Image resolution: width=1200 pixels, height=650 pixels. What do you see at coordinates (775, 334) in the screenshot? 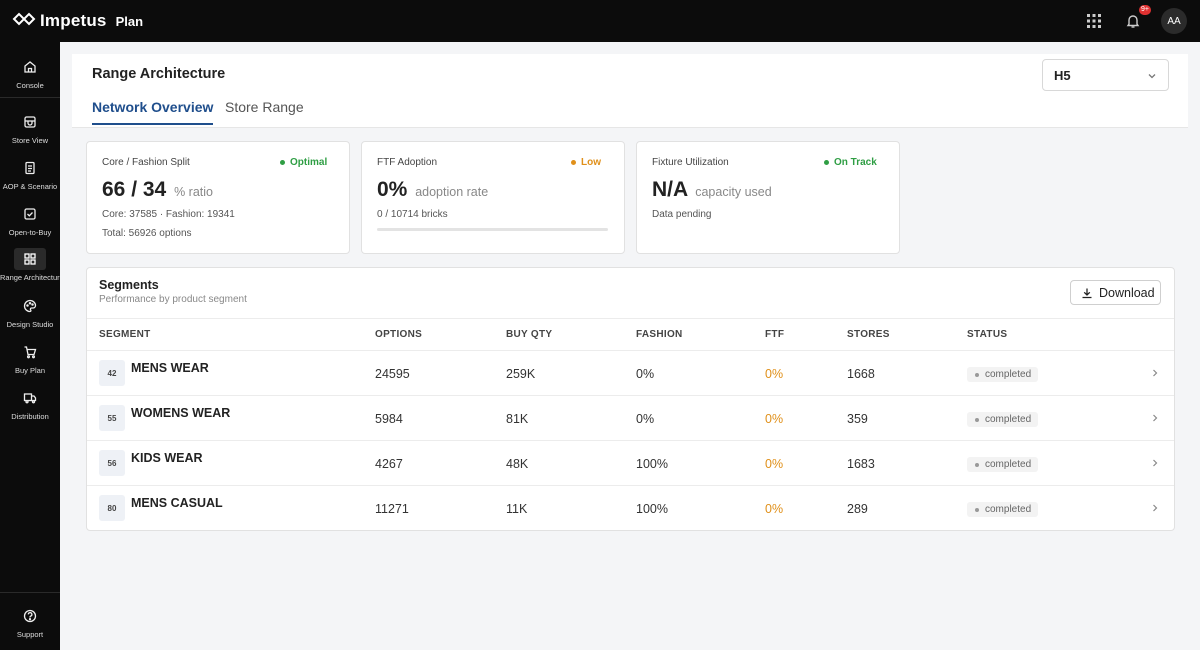
I see `column-header: FTF` at bounding box center [775, 334].